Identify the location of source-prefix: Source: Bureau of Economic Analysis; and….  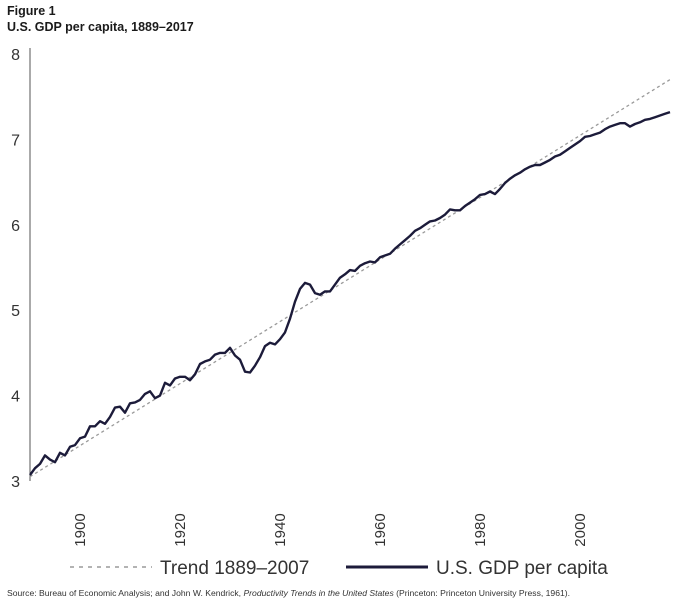
(125, 593).